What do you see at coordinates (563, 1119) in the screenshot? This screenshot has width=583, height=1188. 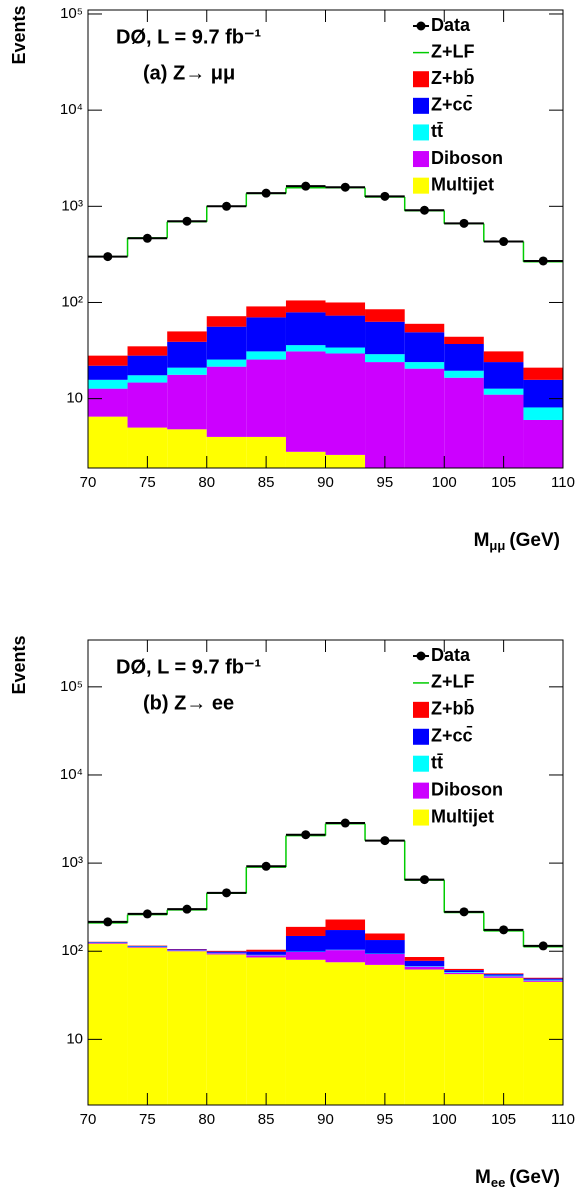 I see `x-tick-label: 110` at bounding box center [563, 1119].